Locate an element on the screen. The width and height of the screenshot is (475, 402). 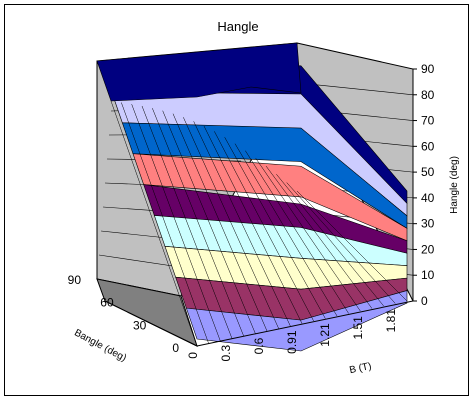
y-tick-label: 60 is located at coordinates (107, 303).